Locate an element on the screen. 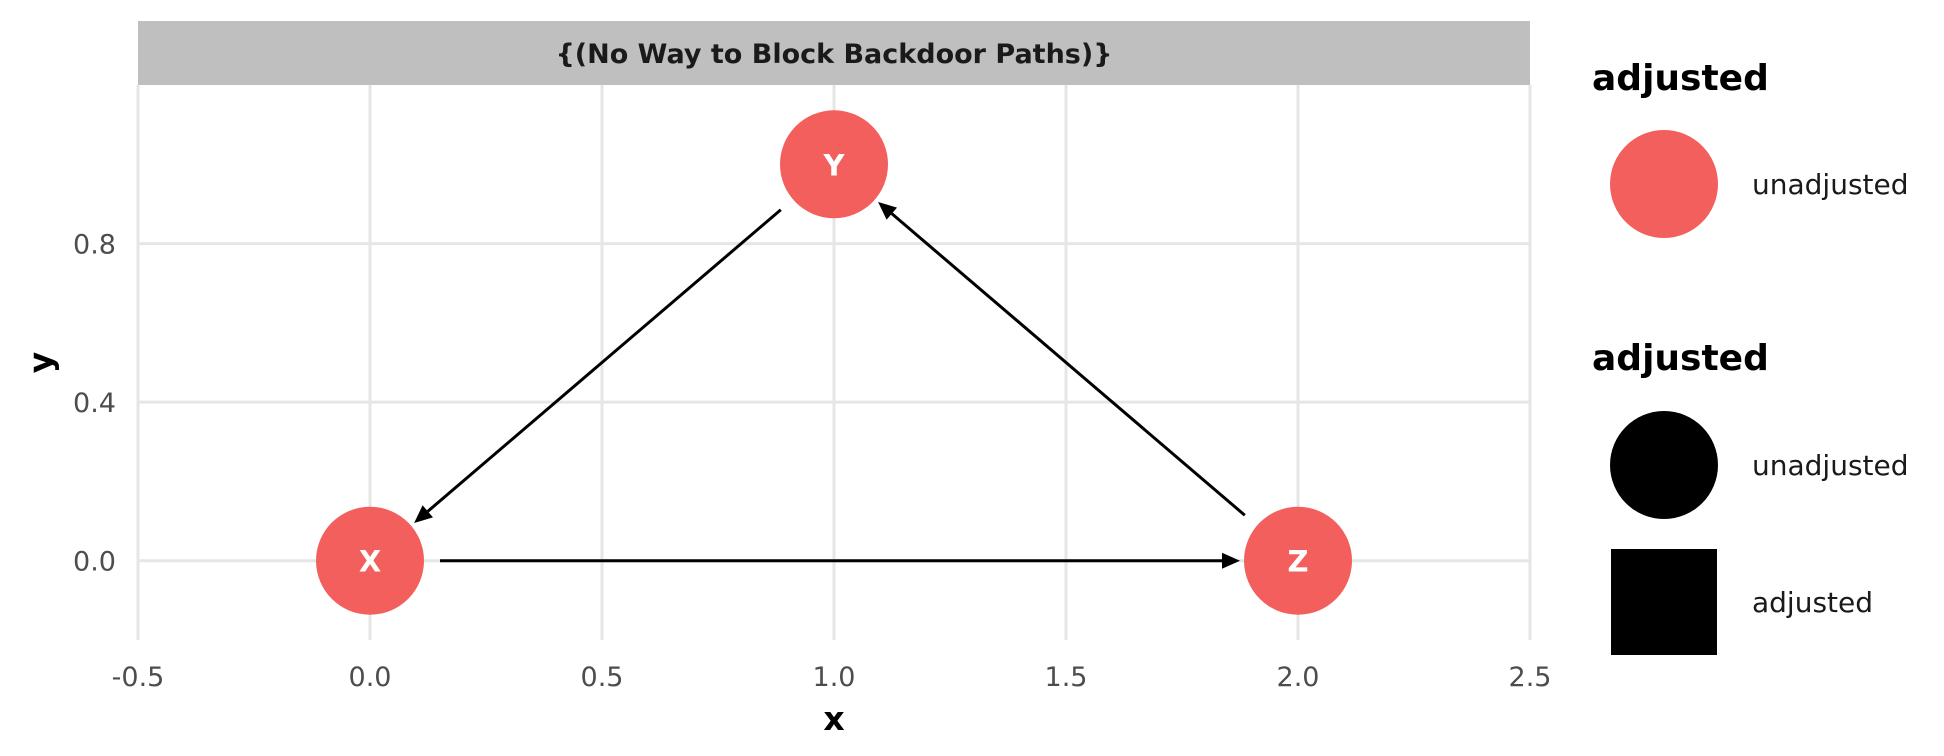  edge-y-x is located at coordinates (604, 360).